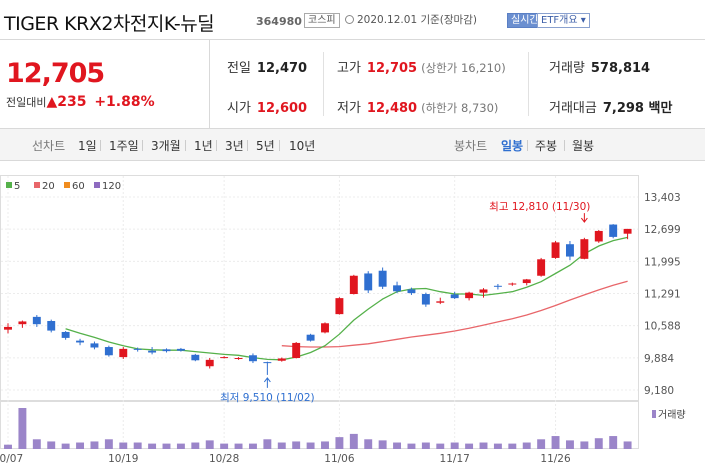 The height and width of the screenshot is (464, 705). What do you see at coordinates (322, 20) in the screenshot?
I see `market-badge: 코스피` at bounding box center [322, 20].